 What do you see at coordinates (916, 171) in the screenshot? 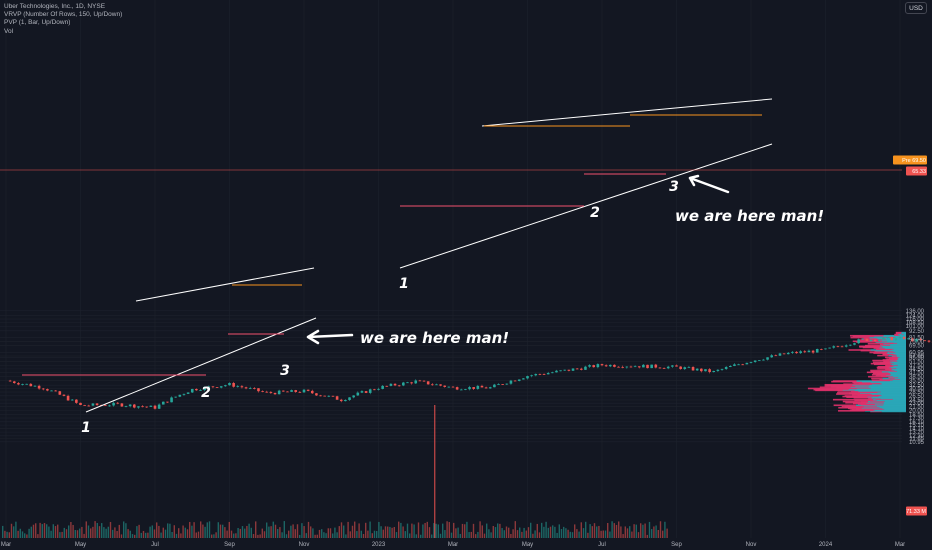
I see `price-tag-bg` at bounding box center [916, 171].